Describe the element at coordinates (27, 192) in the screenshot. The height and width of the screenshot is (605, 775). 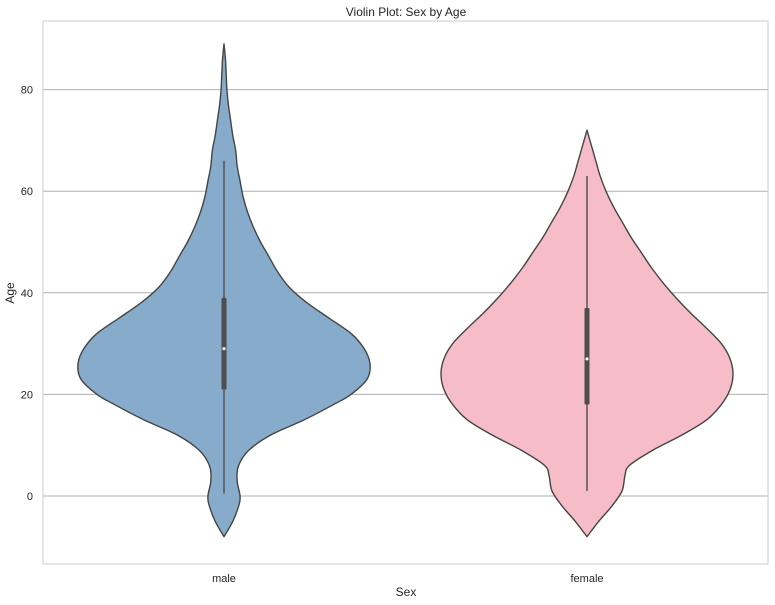
I see `y-tick-label-60: 60` at that location.